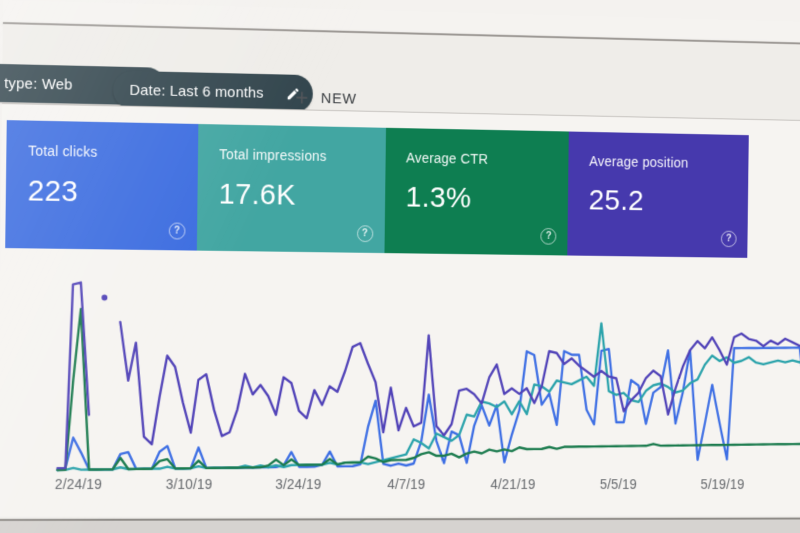 This screenshot has width=800, height=533. What do you see at coordinates (302, 97) in the screenshot?
I see `plus-icon: +` at bounding box center [302, 97].